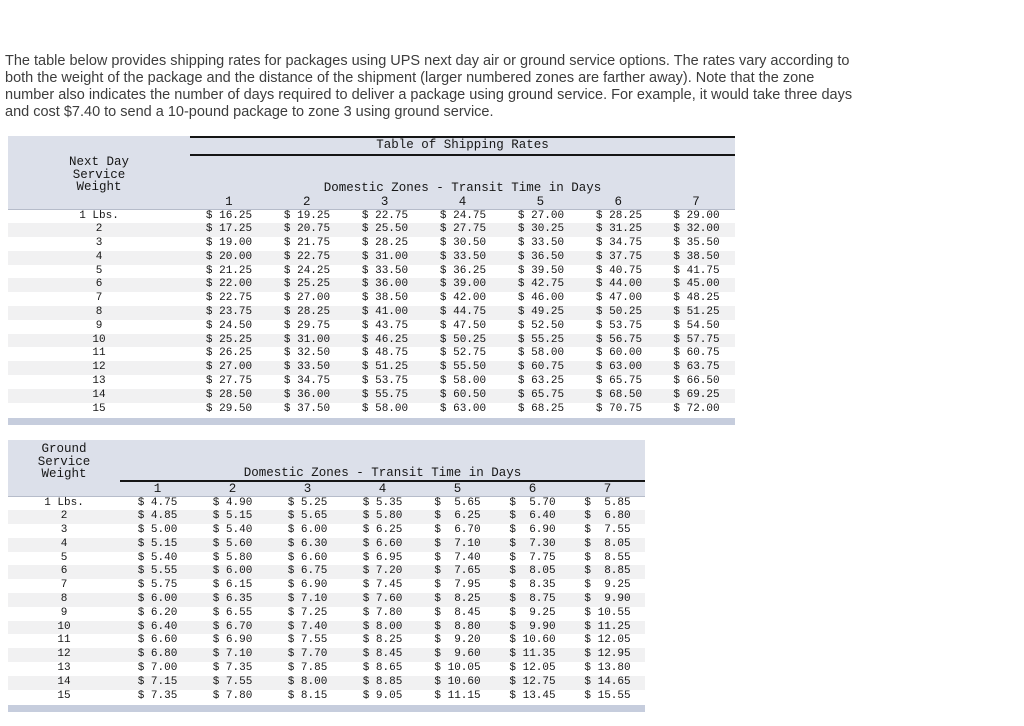 The image size is (1024, 726). What do you see at coordinates (382, 695) in the screenshot?
I see `rate-cell: $ 9.05` at bounding box center [382, 695].